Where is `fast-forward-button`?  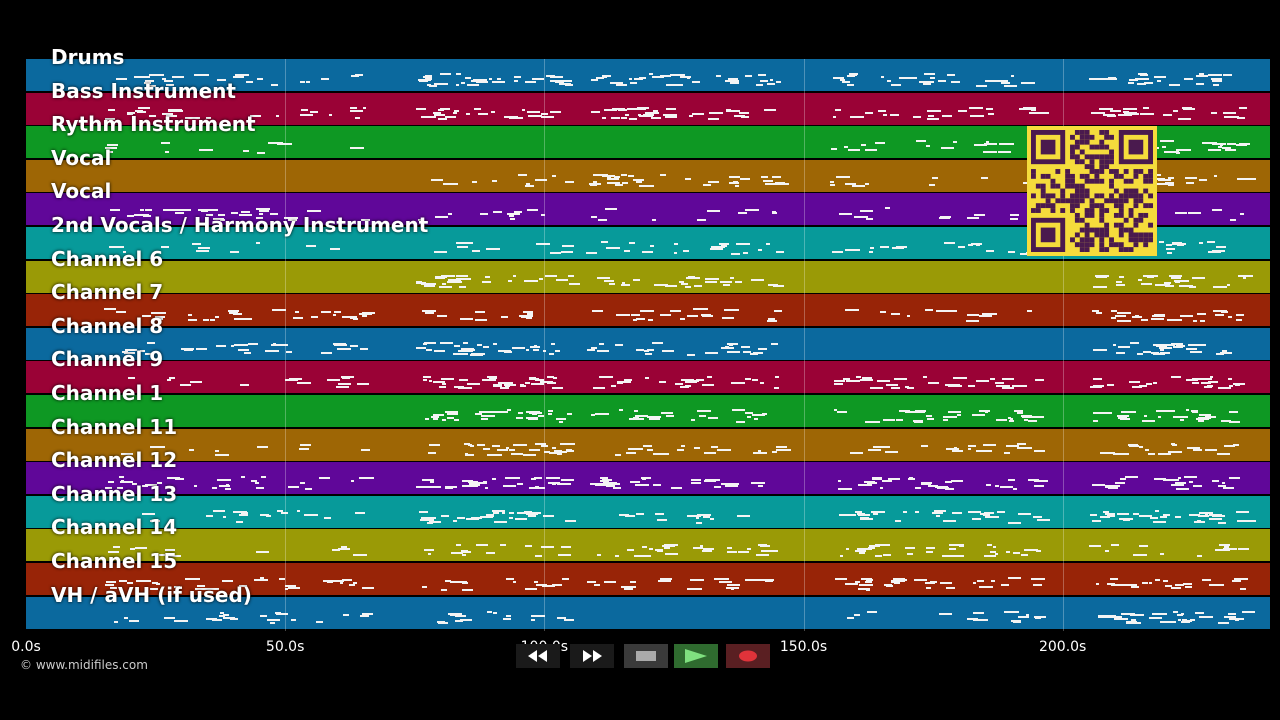 fast-forward-button is located at coordinates (592, 656).